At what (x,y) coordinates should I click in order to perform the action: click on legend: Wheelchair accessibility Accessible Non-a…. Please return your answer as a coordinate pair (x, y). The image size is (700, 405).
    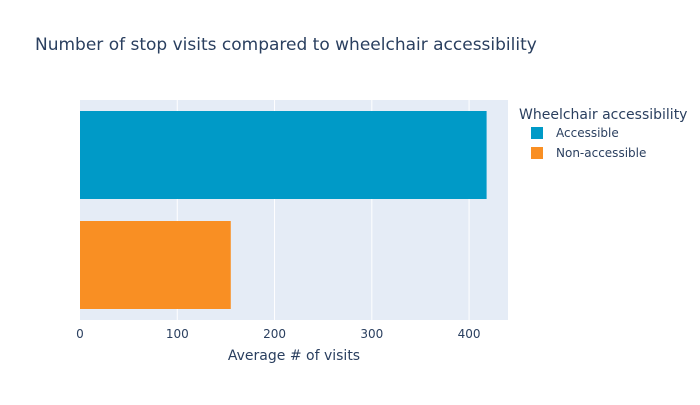
    Looking at the image, I should click on (603, 133).